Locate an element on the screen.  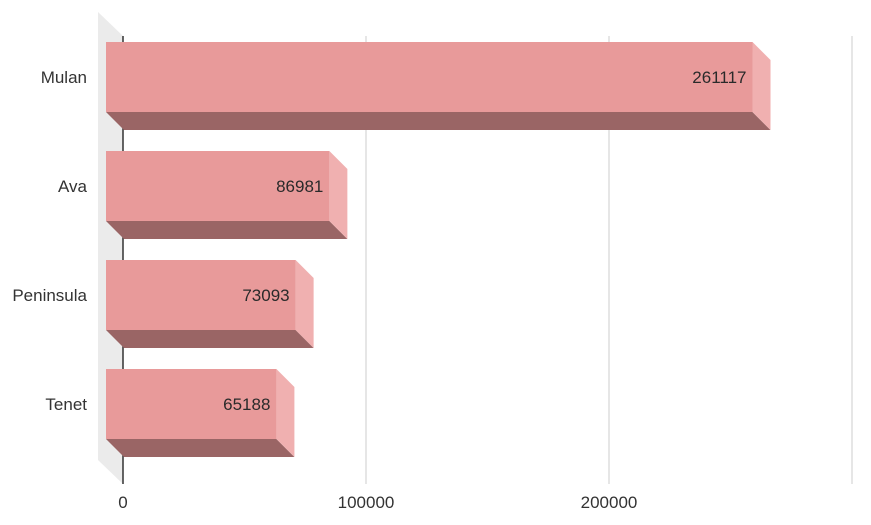
category-label: Ava is located at coordinates (73, 186).